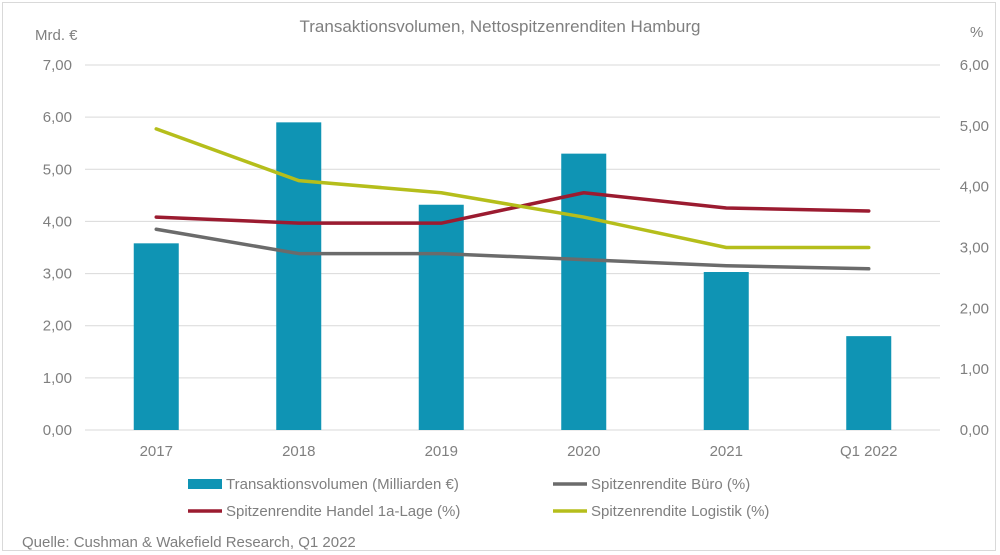  What do you see at coordinates (57, 221) in the screenshot?
I see `left-axis-tick-label: 4,00` at bounding box center [57, 221].